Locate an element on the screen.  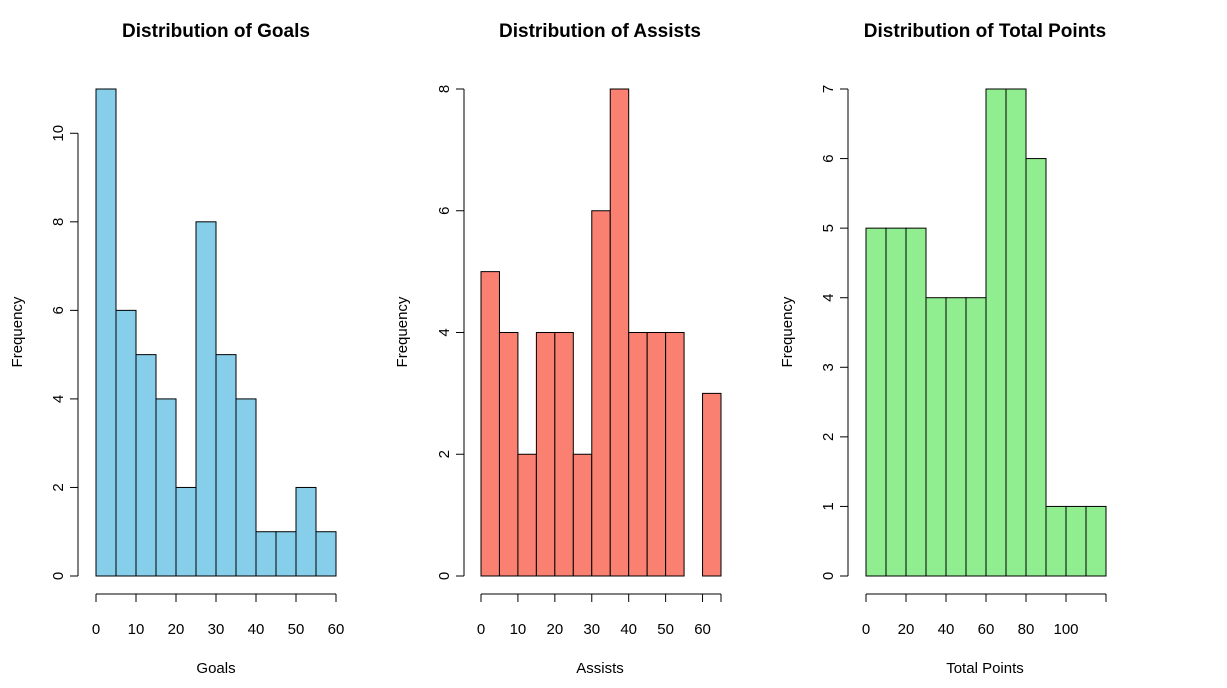
total-points-x-tick-label: 80 is located at coordinates (1026, 629).